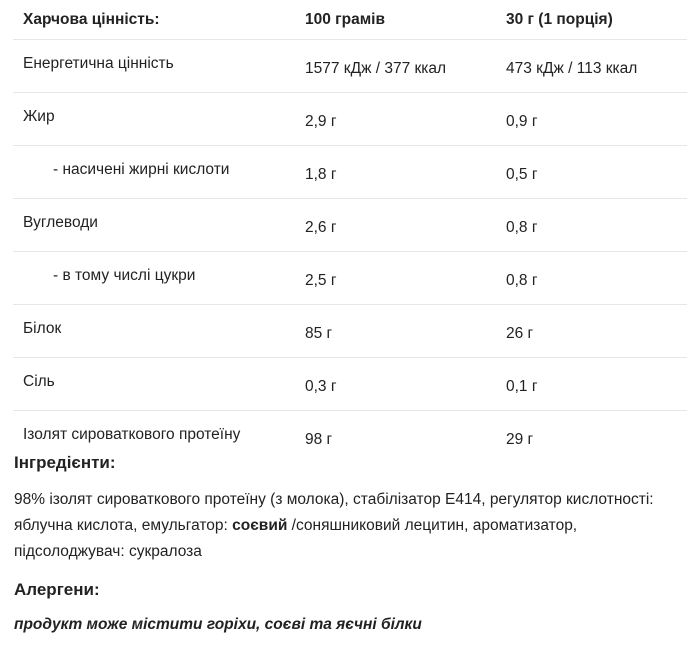 Image resolution: width=700 pixels, height=649 pixels. Describe the element at coordinates (591, 331) in the screenshot. I see `value-per-serving: 26 г` at that location.